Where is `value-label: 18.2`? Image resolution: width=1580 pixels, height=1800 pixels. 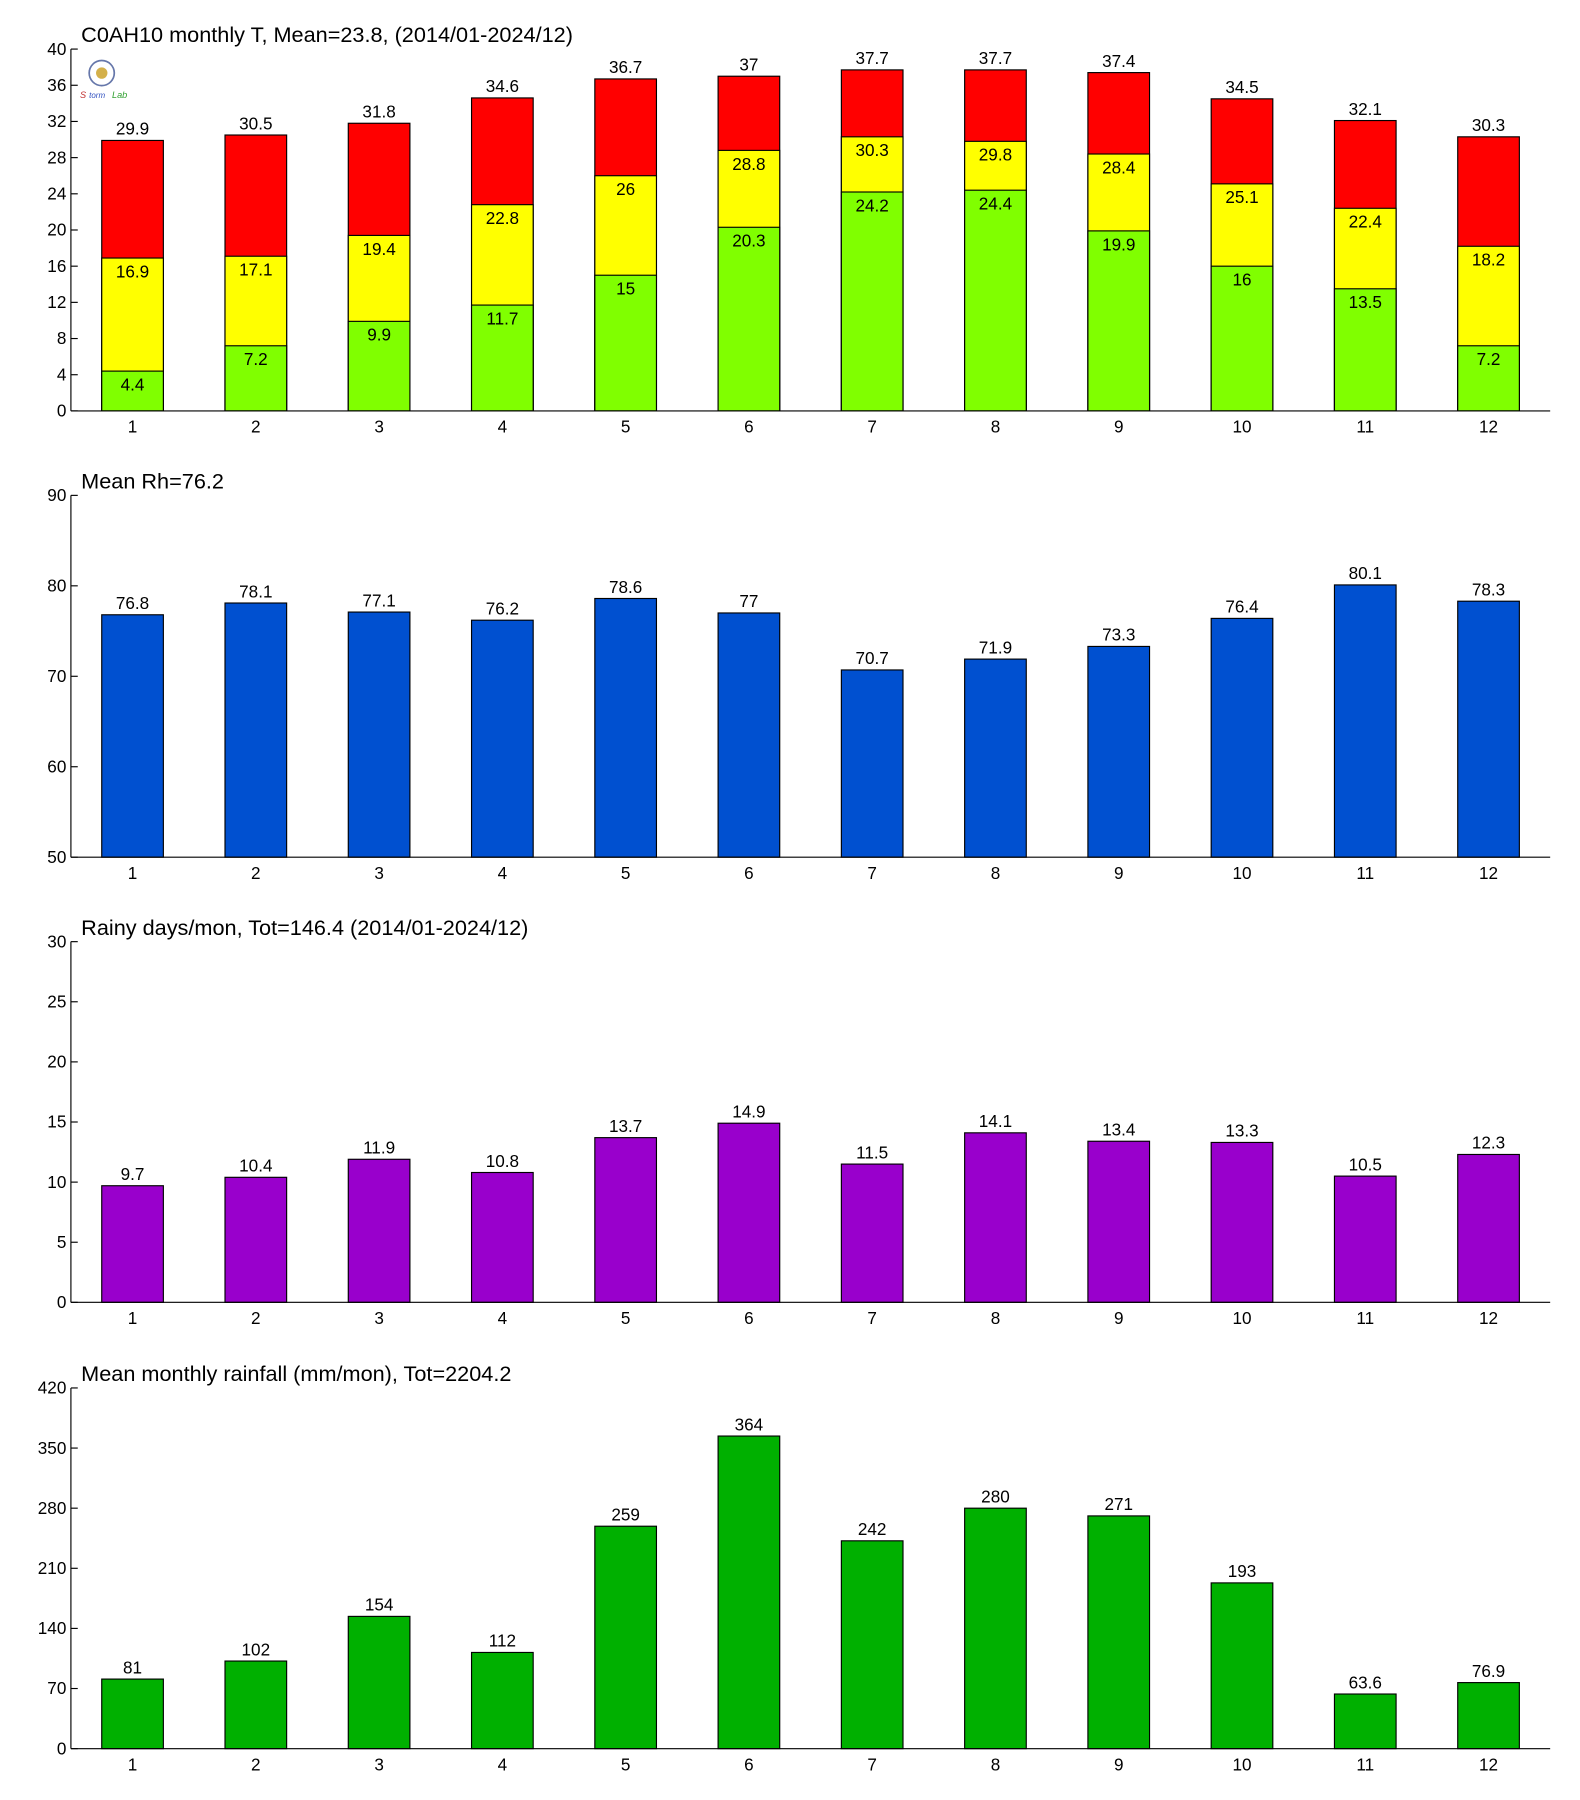
value-label: 18.2 is located at coordinates (1488, 260).